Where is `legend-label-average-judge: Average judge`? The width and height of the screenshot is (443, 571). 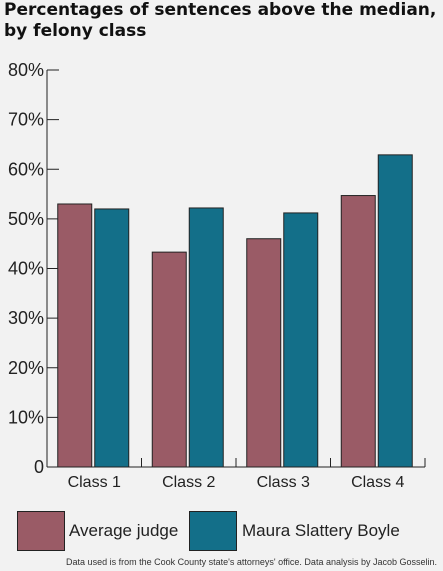
legend-label-average-judge: Average judge is located at coordinates (124, 530).